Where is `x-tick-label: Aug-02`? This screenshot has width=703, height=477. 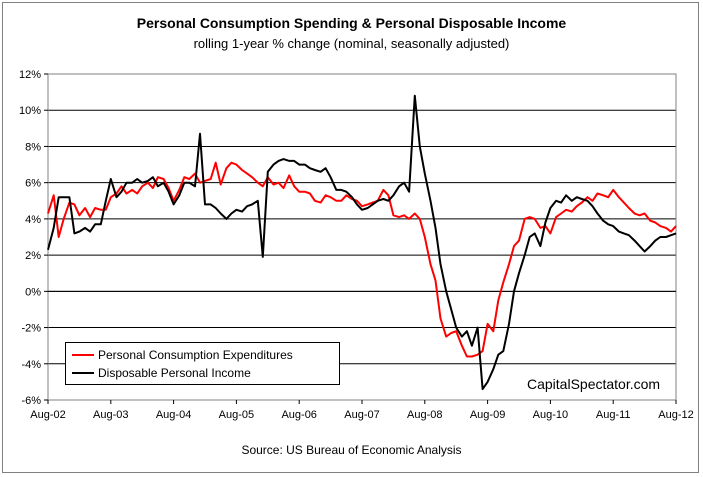
x-tick-label: Aug-02 is located at coordinates (47, 415).